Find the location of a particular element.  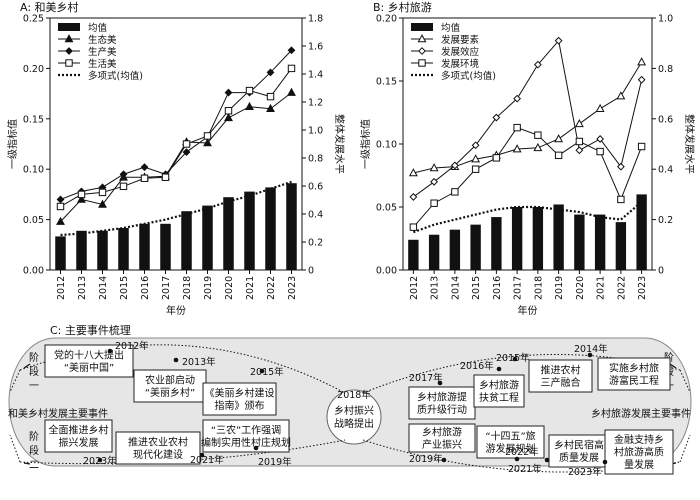

left-lower-year: 2023年 is located at coordinates (100, 461).